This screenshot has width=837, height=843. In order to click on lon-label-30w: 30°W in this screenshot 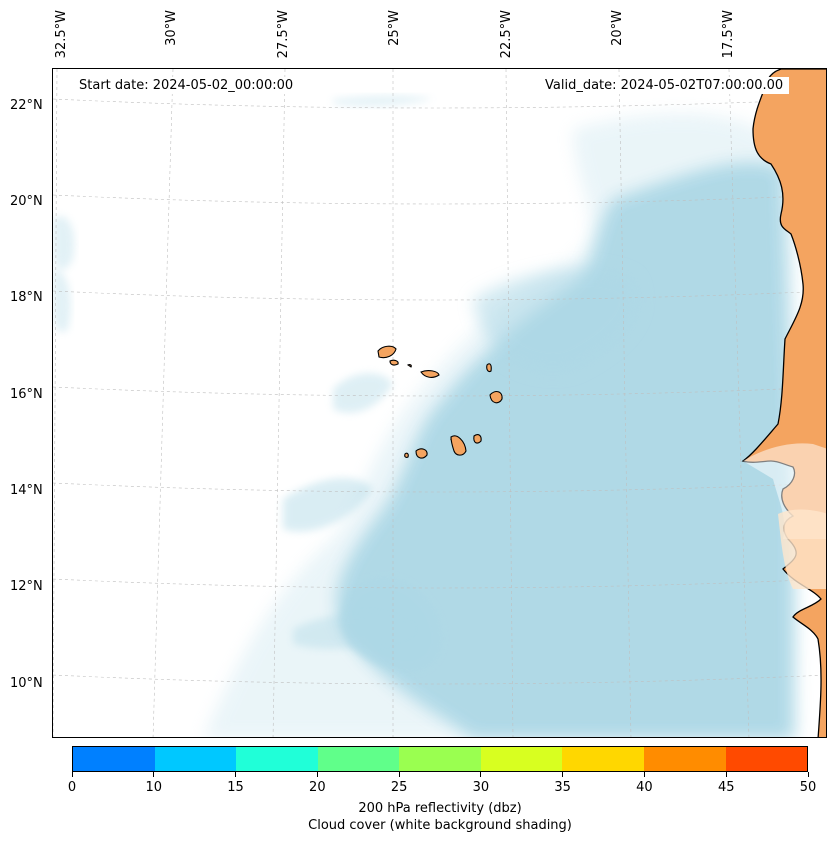, I will do `click(171, 28)`.